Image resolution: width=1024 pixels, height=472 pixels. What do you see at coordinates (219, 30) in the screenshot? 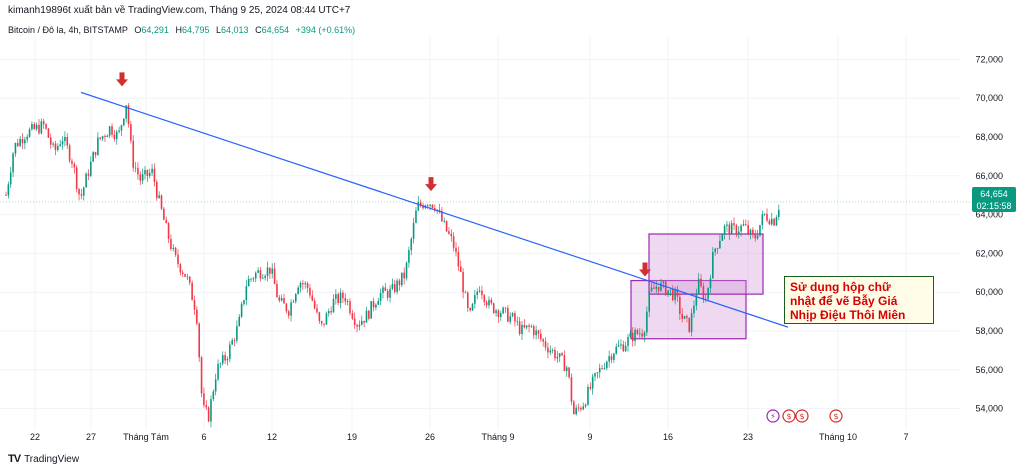
I see `low-label: L` at bounding box center [219, 30].